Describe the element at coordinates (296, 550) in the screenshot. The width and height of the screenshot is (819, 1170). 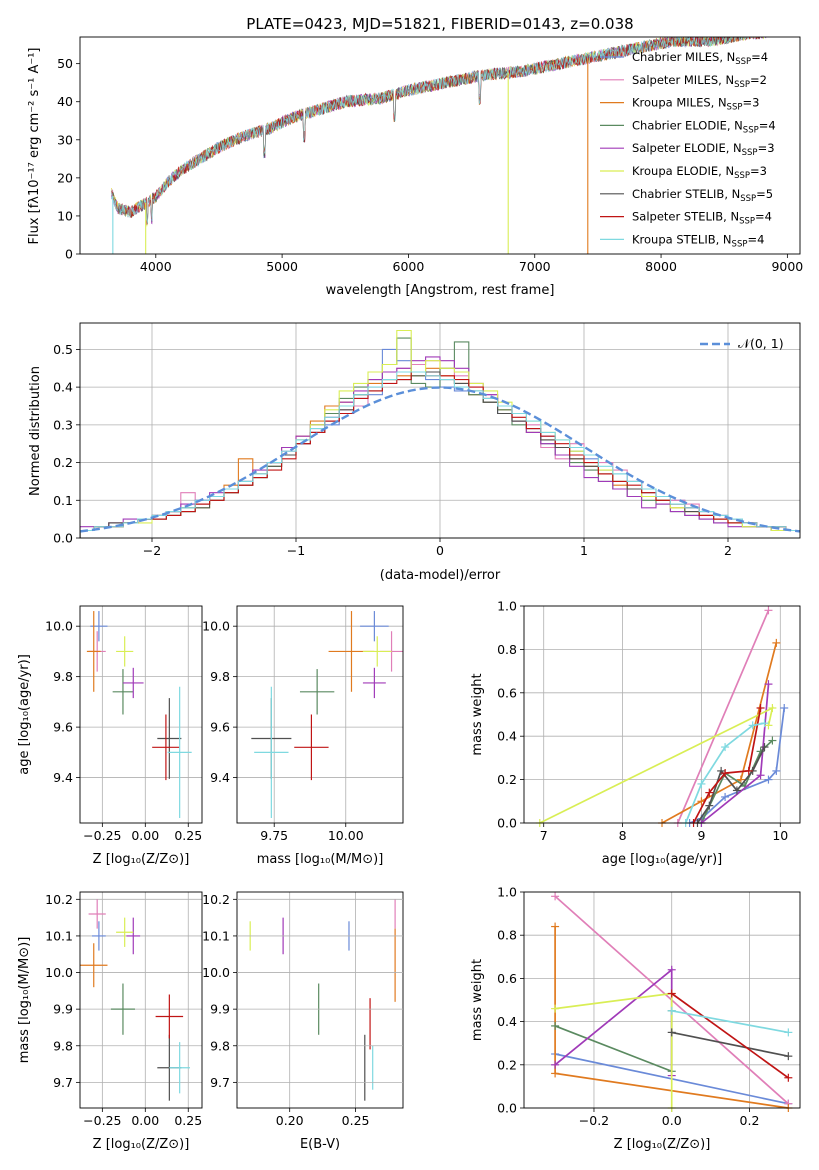
I see `x-tick-label: −1` at that location.